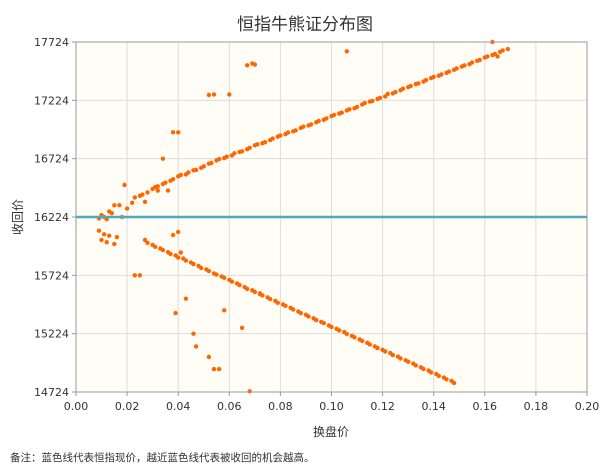  What do you see at coordinates (51, 392) in the screenshot?
I see `y-tick-label: 14724` at bounding box center [51, 392].